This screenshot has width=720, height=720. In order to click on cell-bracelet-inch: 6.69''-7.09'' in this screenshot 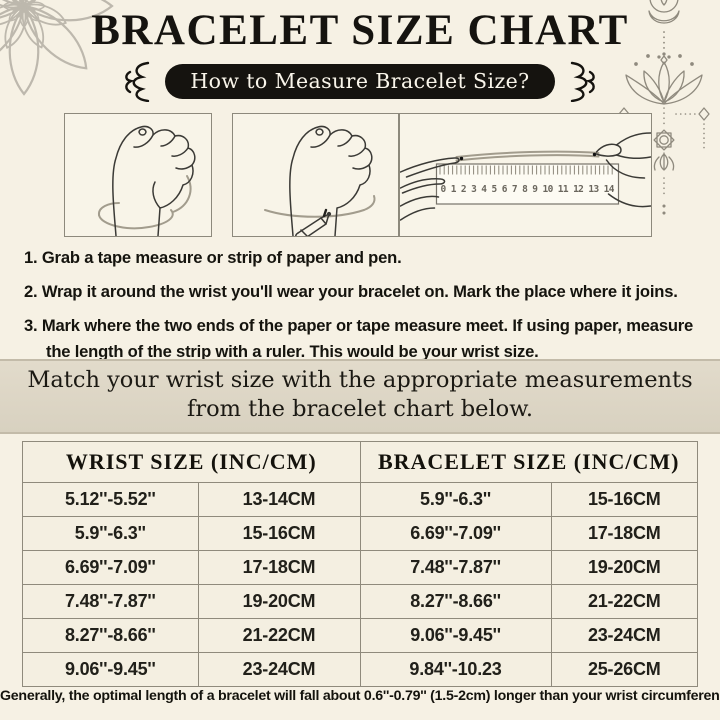, I will do `click(455, 533)`.